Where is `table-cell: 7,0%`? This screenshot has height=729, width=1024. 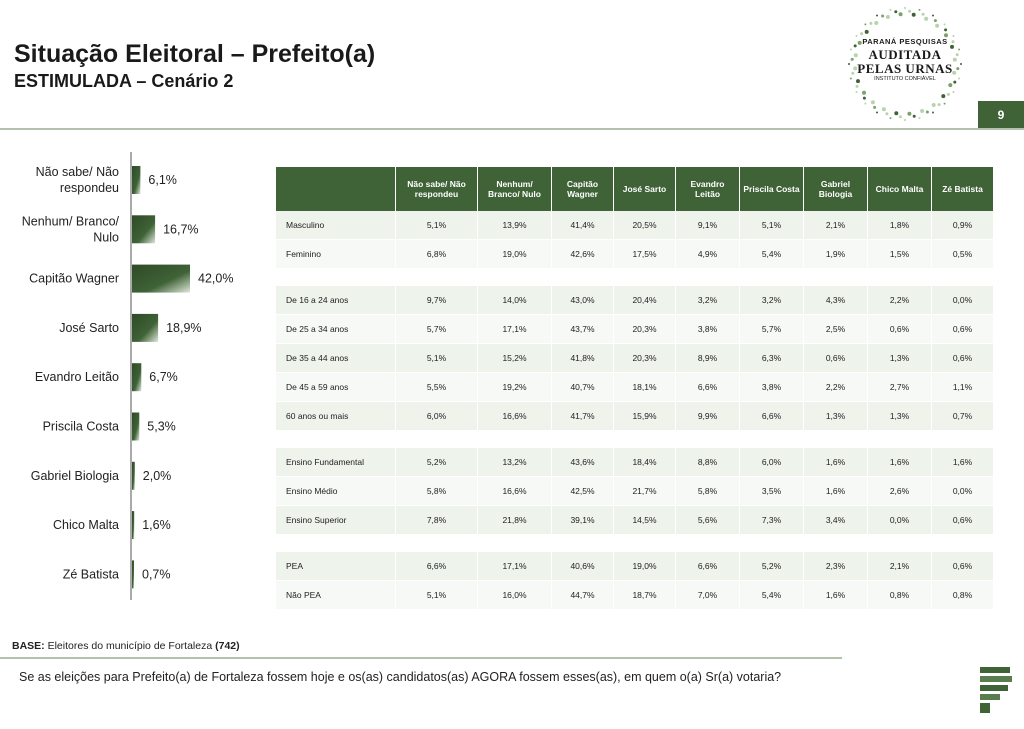
table-cell: 7,0% is located at coordinates (707, 595).